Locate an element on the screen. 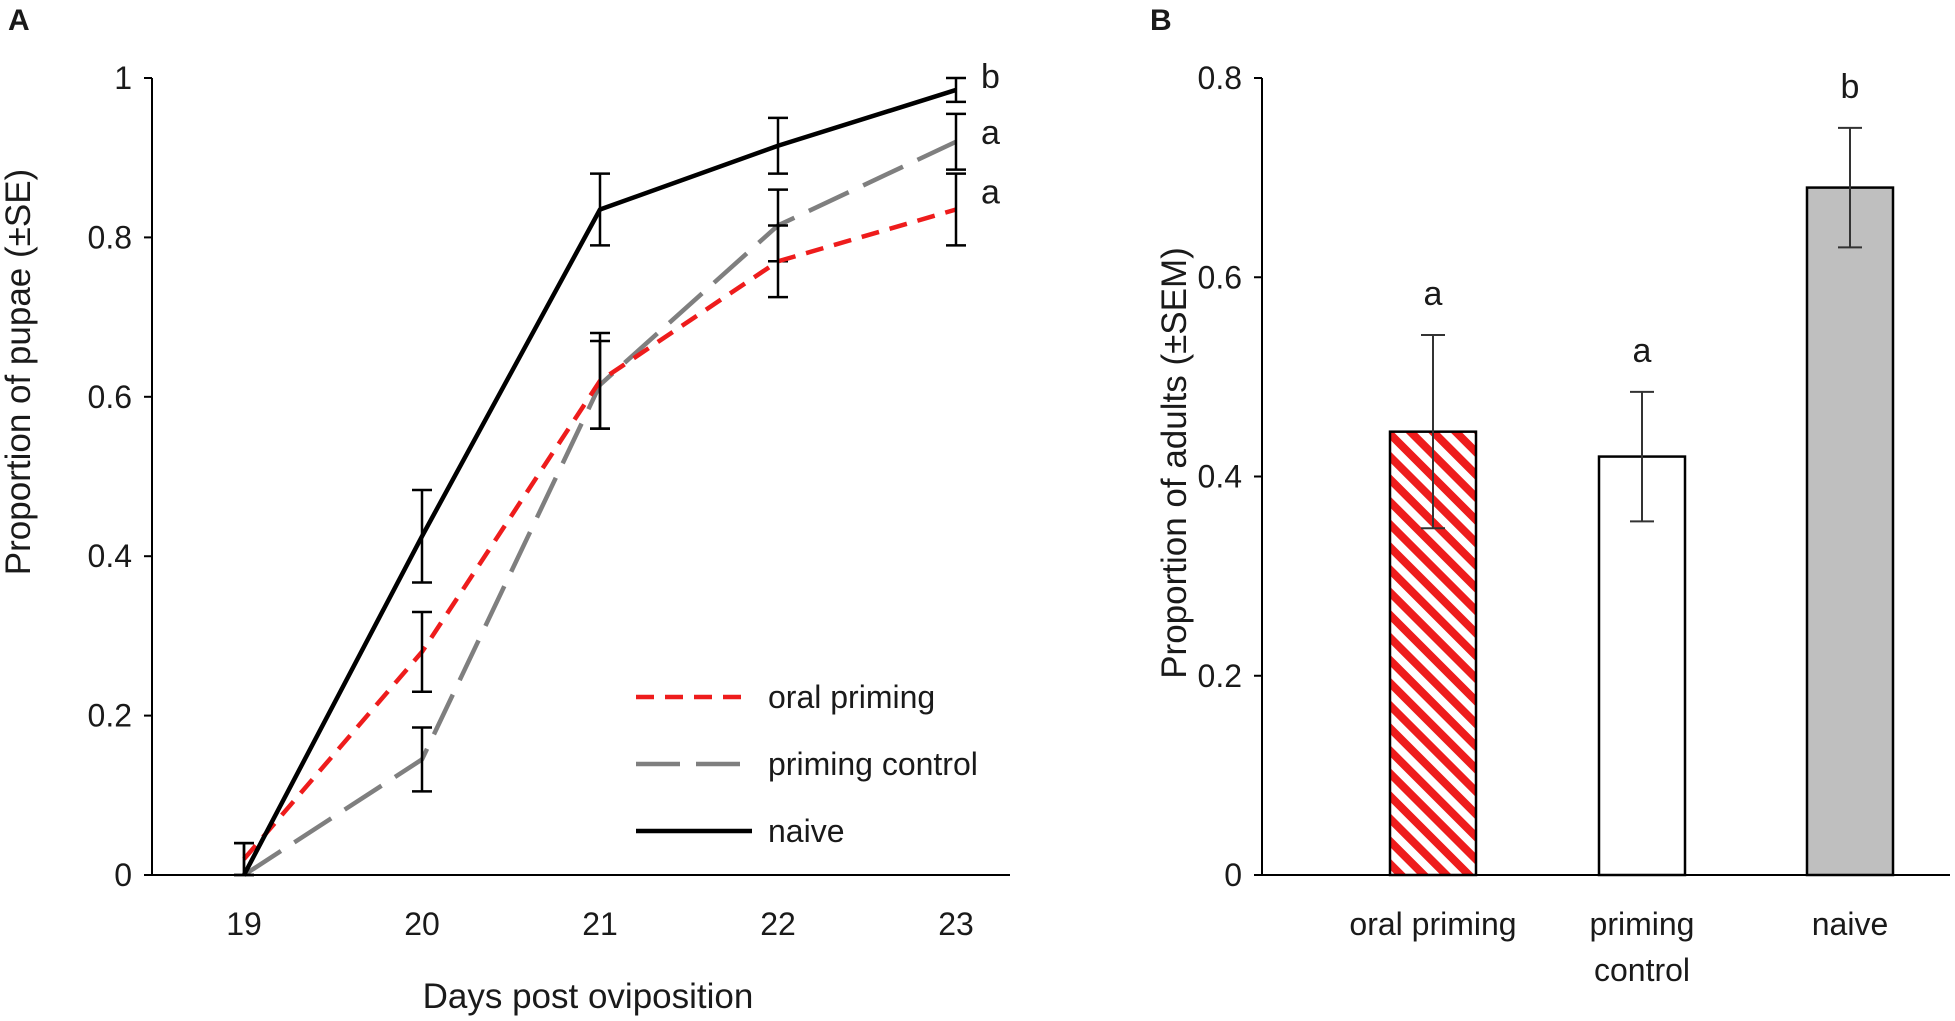  panel-a-x-tick-label: 23 is located at coordinates (956, 924).